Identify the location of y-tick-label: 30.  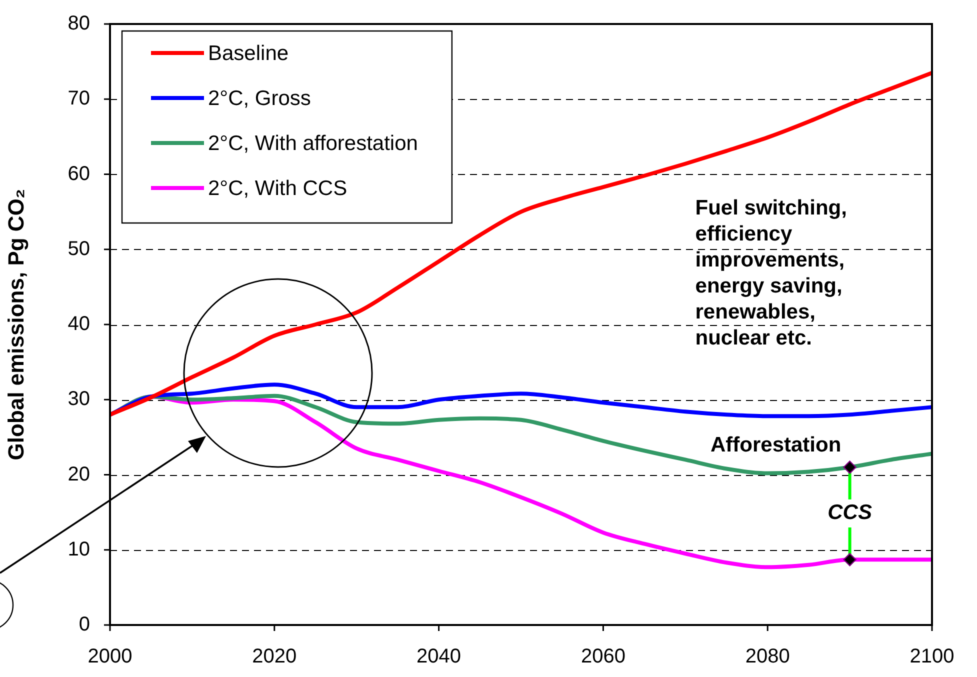
(79, 399).